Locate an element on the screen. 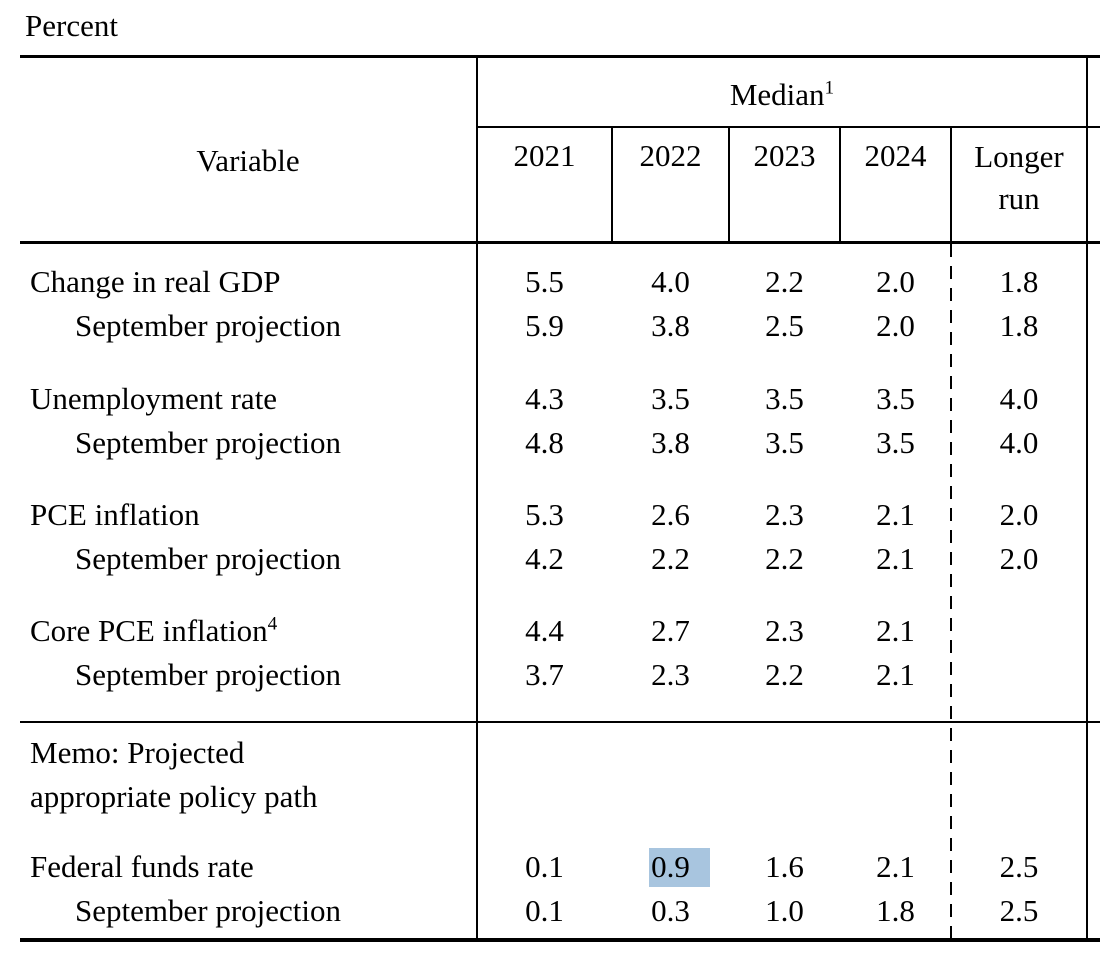 Image resolution: width=1100 pixels, height=956 pixels. cell-value: 2.6 is located at coordinates (670, 514).